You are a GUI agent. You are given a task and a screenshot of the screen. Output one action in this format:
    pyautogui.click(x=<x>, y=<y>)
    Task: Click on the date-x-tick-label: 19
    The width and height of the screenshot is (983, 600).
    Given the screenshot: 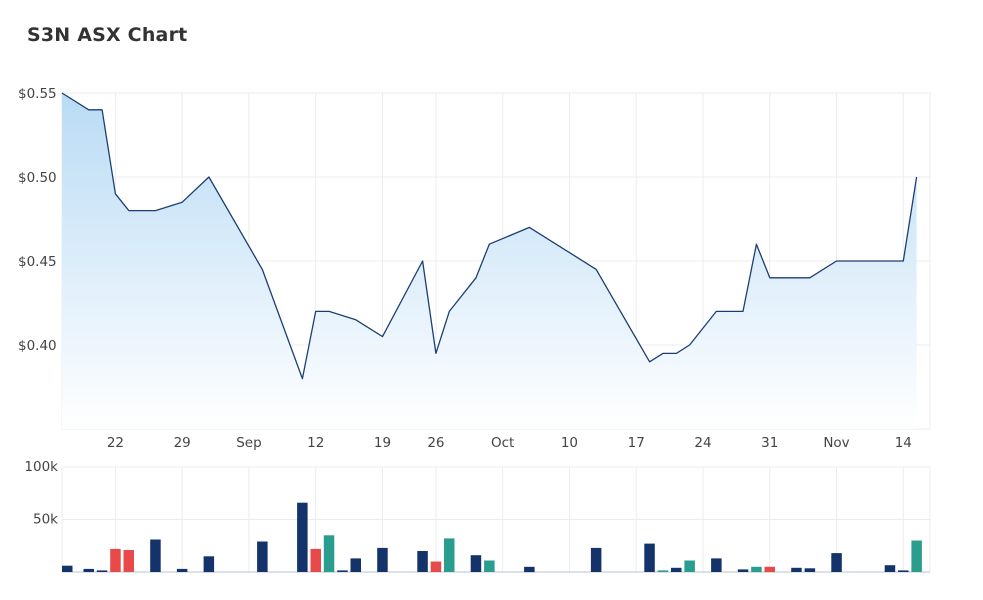 What is the action you would take?
    pyautogui.click(x=382, y=443)
    